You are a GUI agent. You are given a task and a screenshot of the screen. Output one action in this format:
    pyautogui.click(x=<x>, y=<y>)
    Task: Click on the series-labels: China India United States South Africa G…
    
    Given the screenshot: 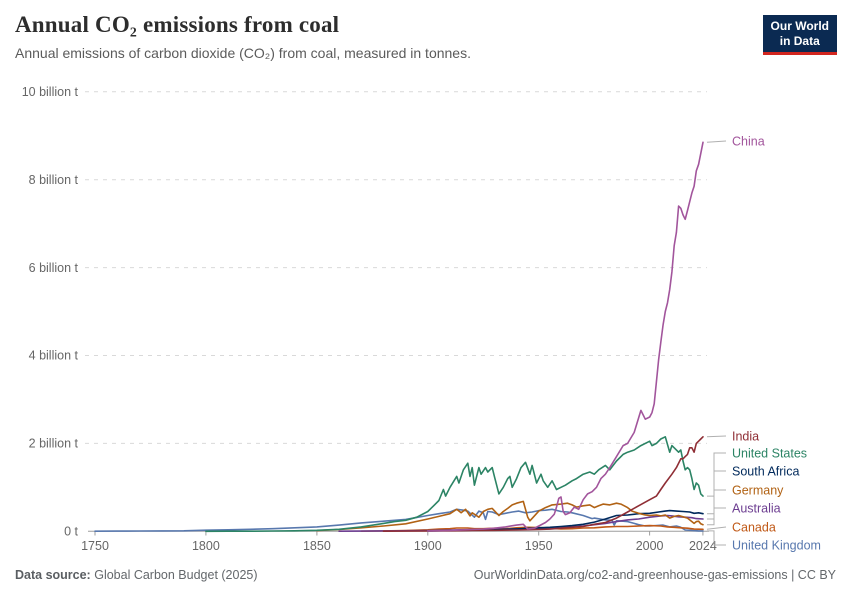 What is the action you would take?
    pyautogui.click(x=776, y=344)
    